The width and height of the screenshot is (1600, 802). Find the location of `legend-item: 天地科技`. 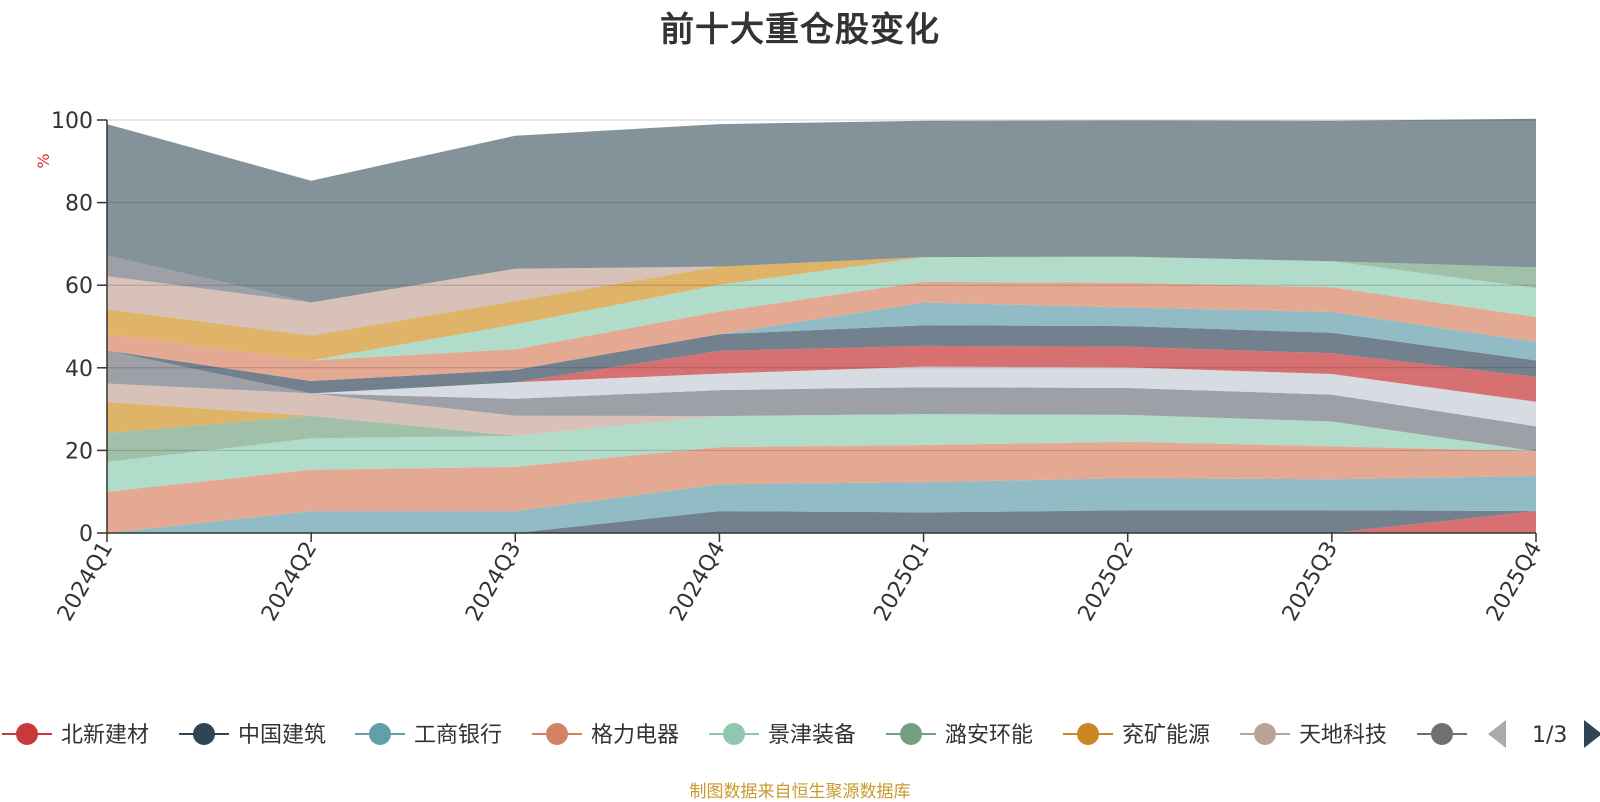

legend-item: 天地科技 is located at coordinates (1313, 735).